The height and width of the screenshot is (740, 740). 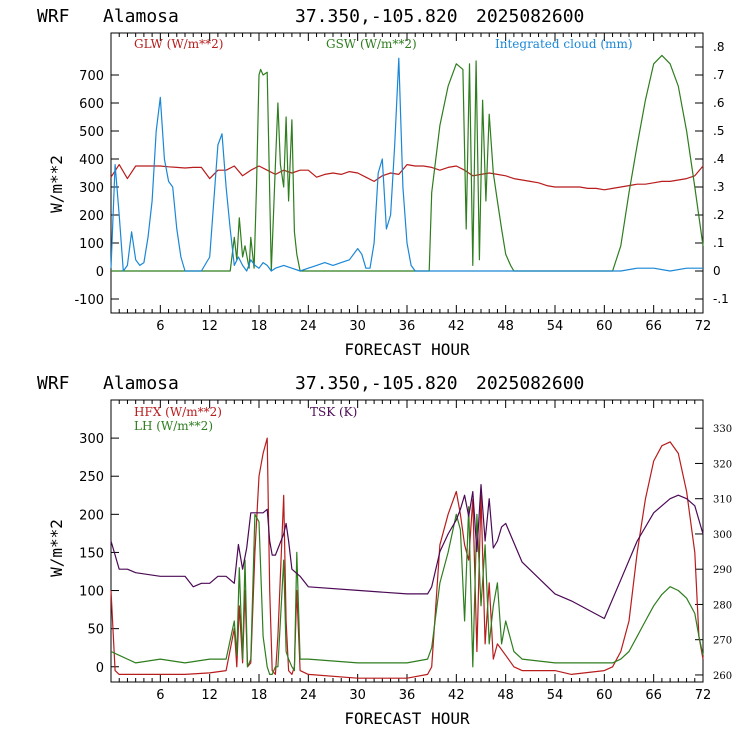 I want to click on y2-tick-label: .6, so click(x=718, y=103).